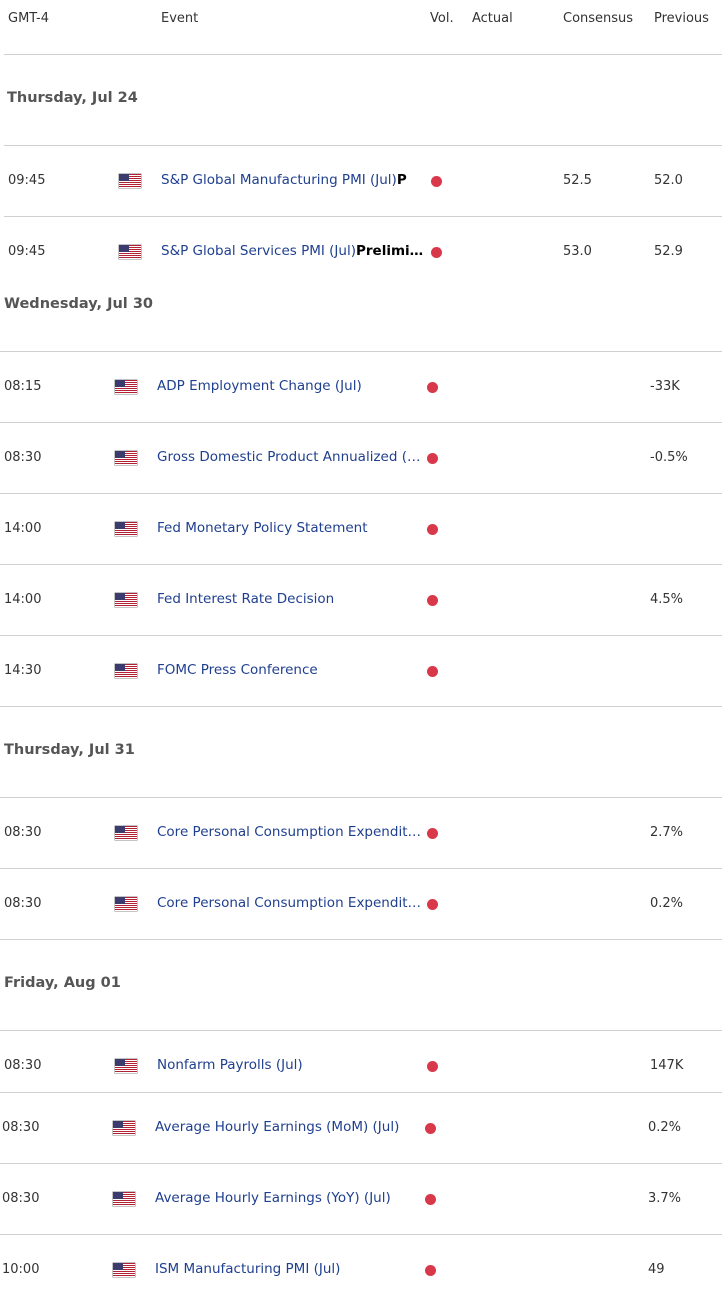 This screenshot has width=722, height=1290. I want to click on event-name: S&P Global Manufacturing PMI (Jul), so click(279, 180).